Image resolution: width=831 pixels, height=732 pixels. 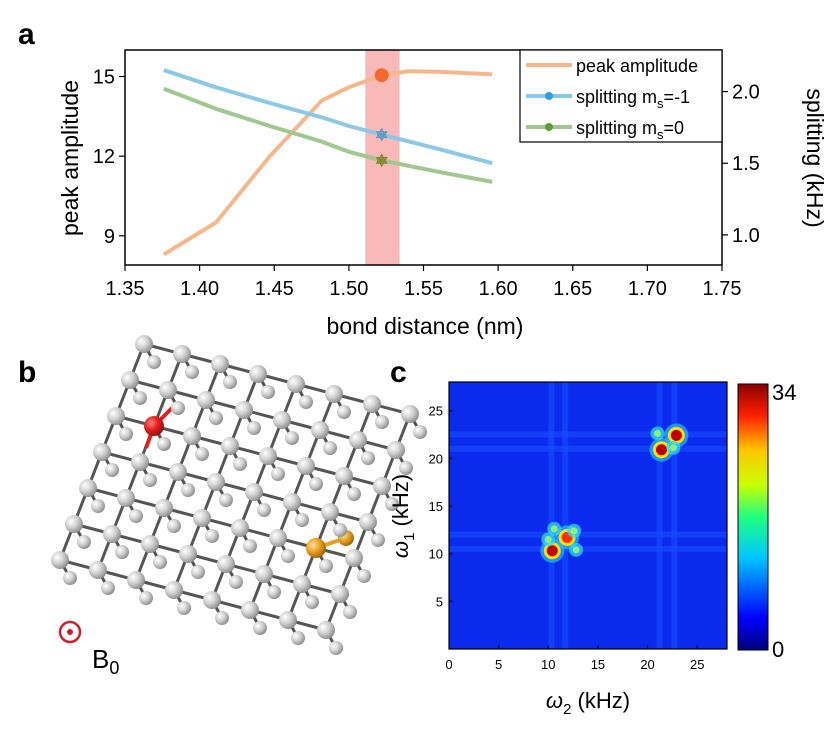 I want to click on defect-atom-gold, so click(x=316, y=548).